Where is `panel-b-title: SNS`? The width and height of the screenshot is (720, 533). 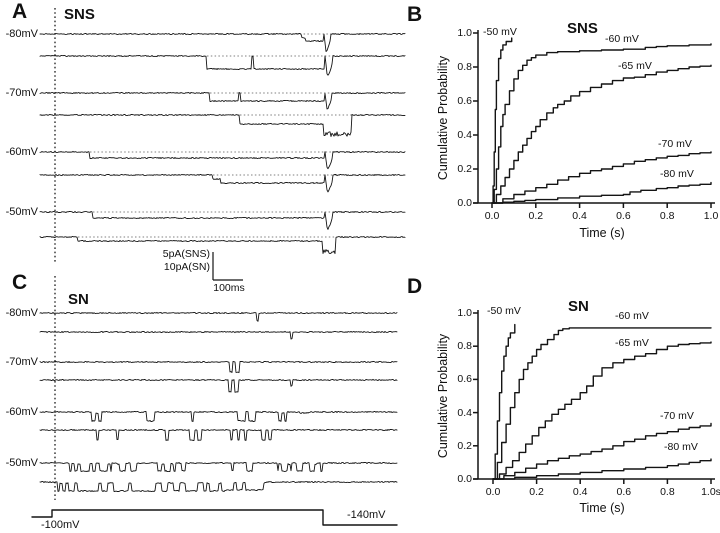 panel-b-title: SNS is located at coordinates (582, 28).